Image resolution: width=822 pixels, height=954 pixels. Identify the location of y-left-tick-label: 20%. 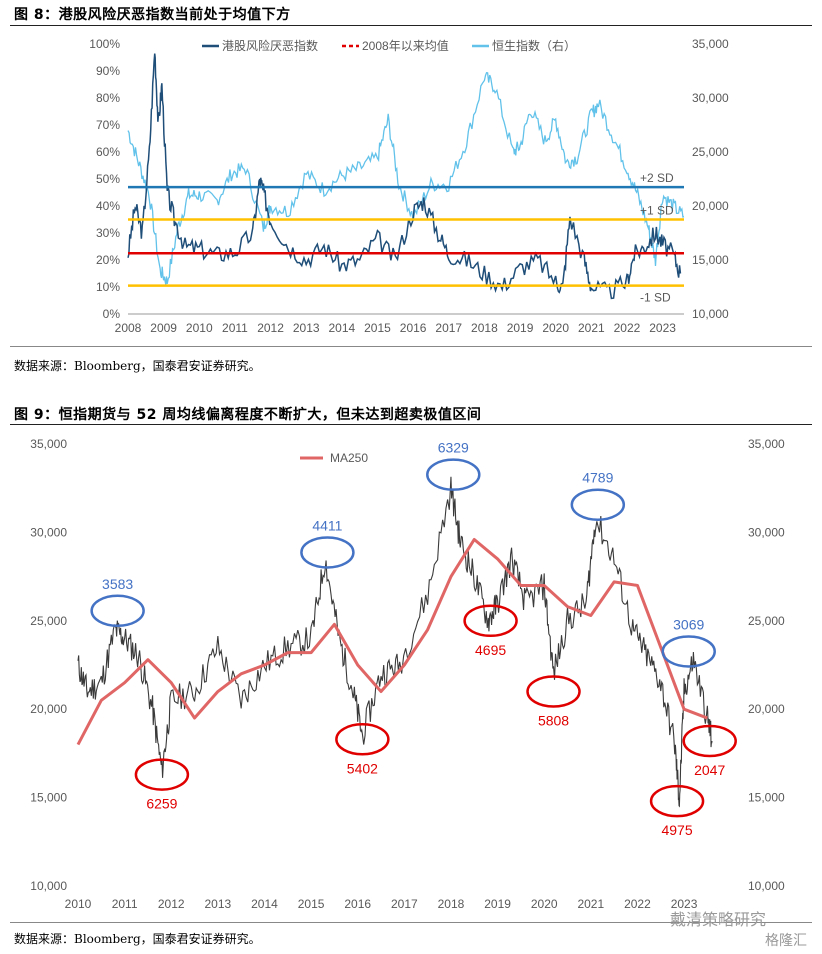
(108, 260).